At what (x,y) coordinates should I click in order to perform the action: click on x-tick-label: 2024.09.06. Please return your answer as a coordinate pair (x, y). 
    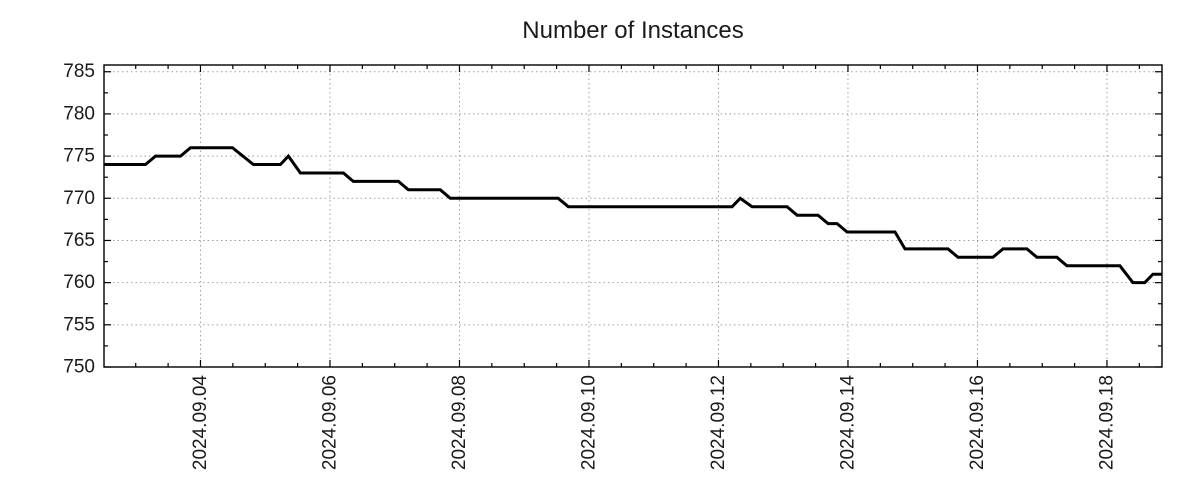
    Looking at the image, I should click on (329, 422).